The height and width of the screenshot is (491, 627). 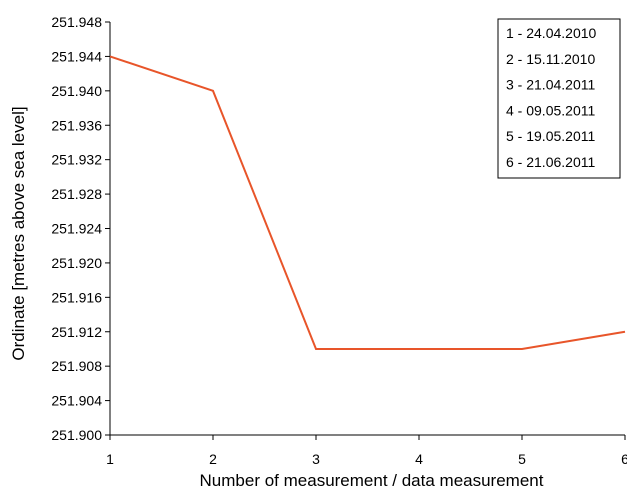 I want to click on legend-entry: 4 - 09.05.2011, so click(x=550, y=110).